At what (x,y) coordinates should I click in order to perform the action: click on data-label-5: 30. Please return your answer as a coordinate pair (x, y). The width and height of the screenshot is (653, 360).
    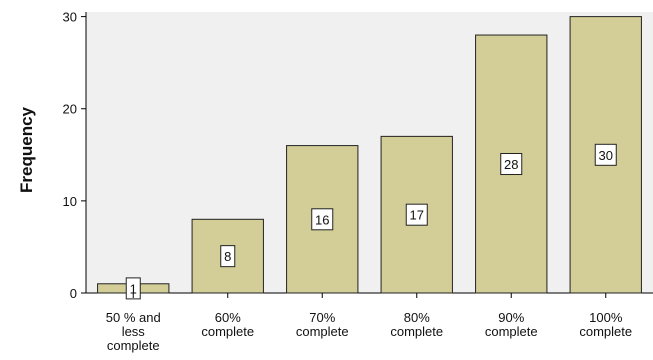
    Looking at the image, I should click on (606, 155).